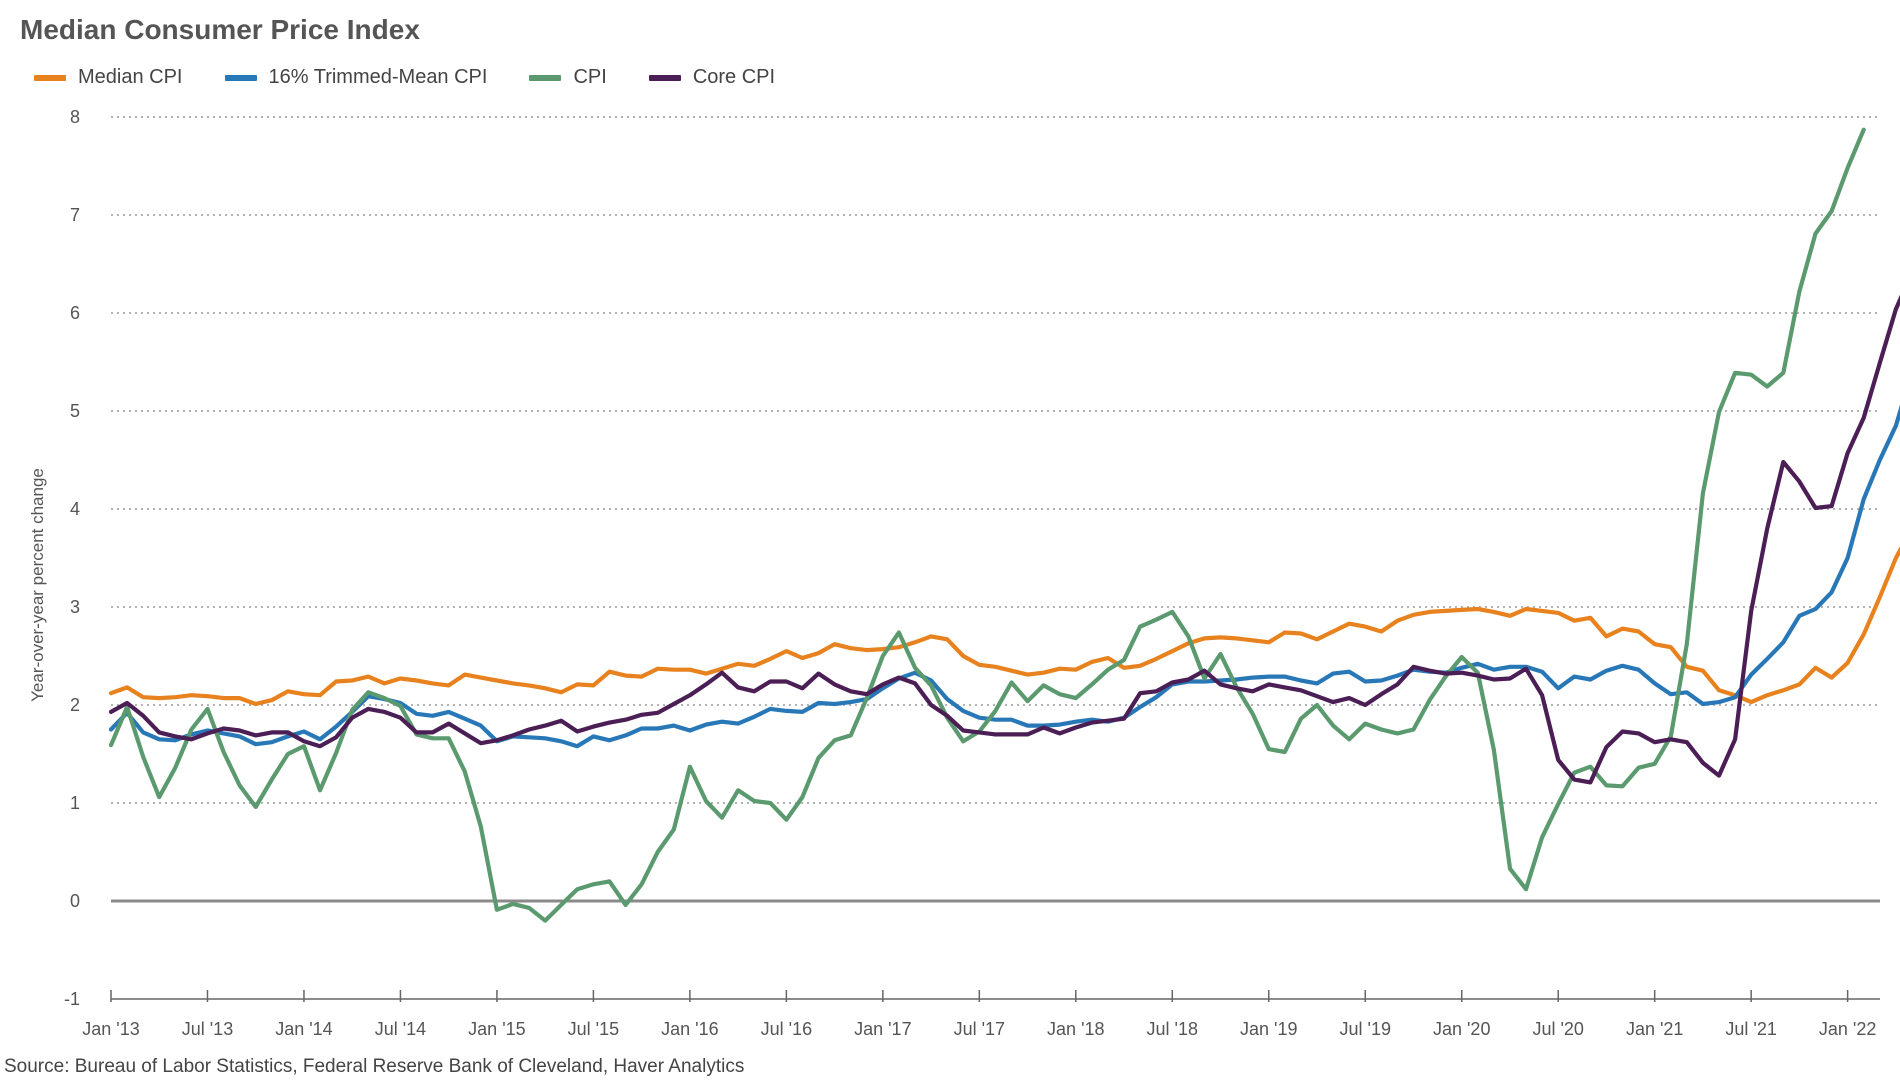  Describe the element at coordinates (220, 29) in the screenshot. I see `chart-title: Median Consumer Price Index` at that location.